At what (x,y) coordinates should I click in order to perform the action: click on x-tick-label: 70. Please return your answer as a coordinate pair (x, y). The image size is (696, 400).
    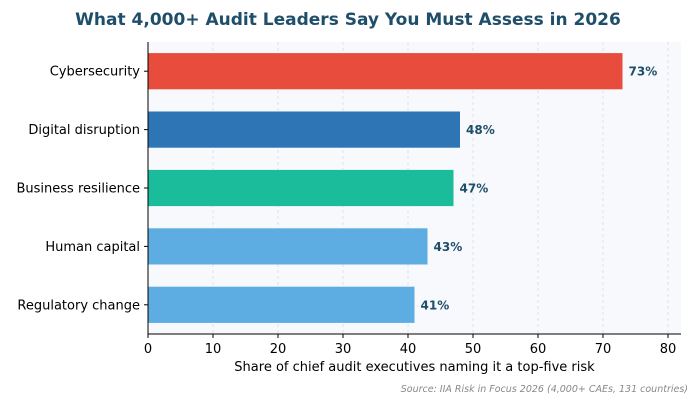
    Looking at the image, I should click on (603, 349).